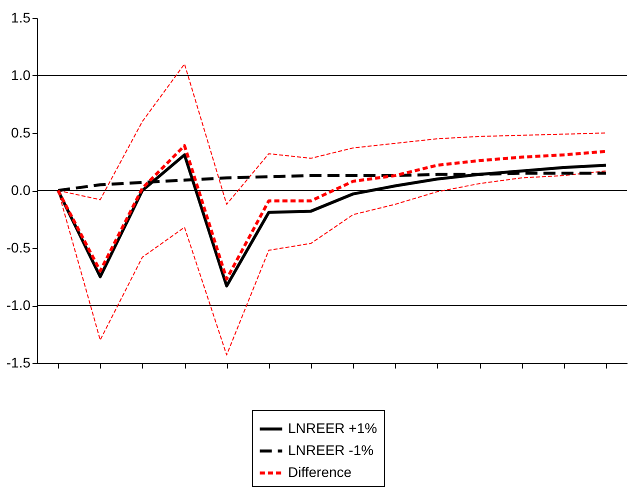  What do you see at coordinates (331, 450) in the screenshot?
I see `legend-label: LNREER -1%` at bounding box center [331, 450].